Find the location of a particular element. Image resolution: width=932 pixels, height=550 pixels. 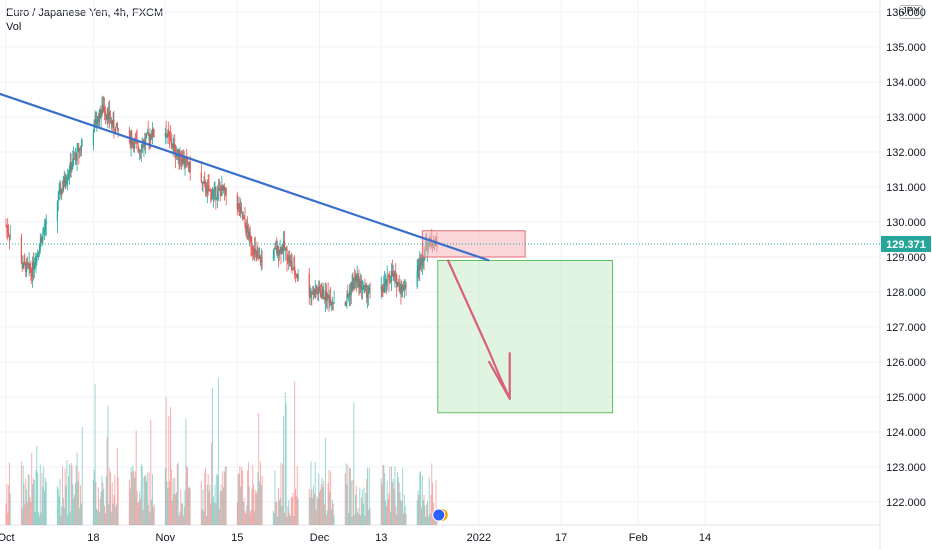

symbol-title: Euro / Japanese Yen, 4h, FXCM is located at coordinates (85, 13).